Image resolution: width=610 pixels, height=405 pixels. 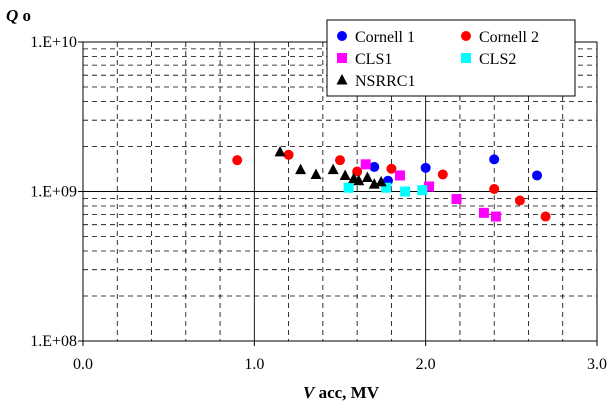 What do you see at coordinates (346, 392) in the screenshot?
I see `x-axis-title-rest: acc, MV` at bounding box center [346, 392].